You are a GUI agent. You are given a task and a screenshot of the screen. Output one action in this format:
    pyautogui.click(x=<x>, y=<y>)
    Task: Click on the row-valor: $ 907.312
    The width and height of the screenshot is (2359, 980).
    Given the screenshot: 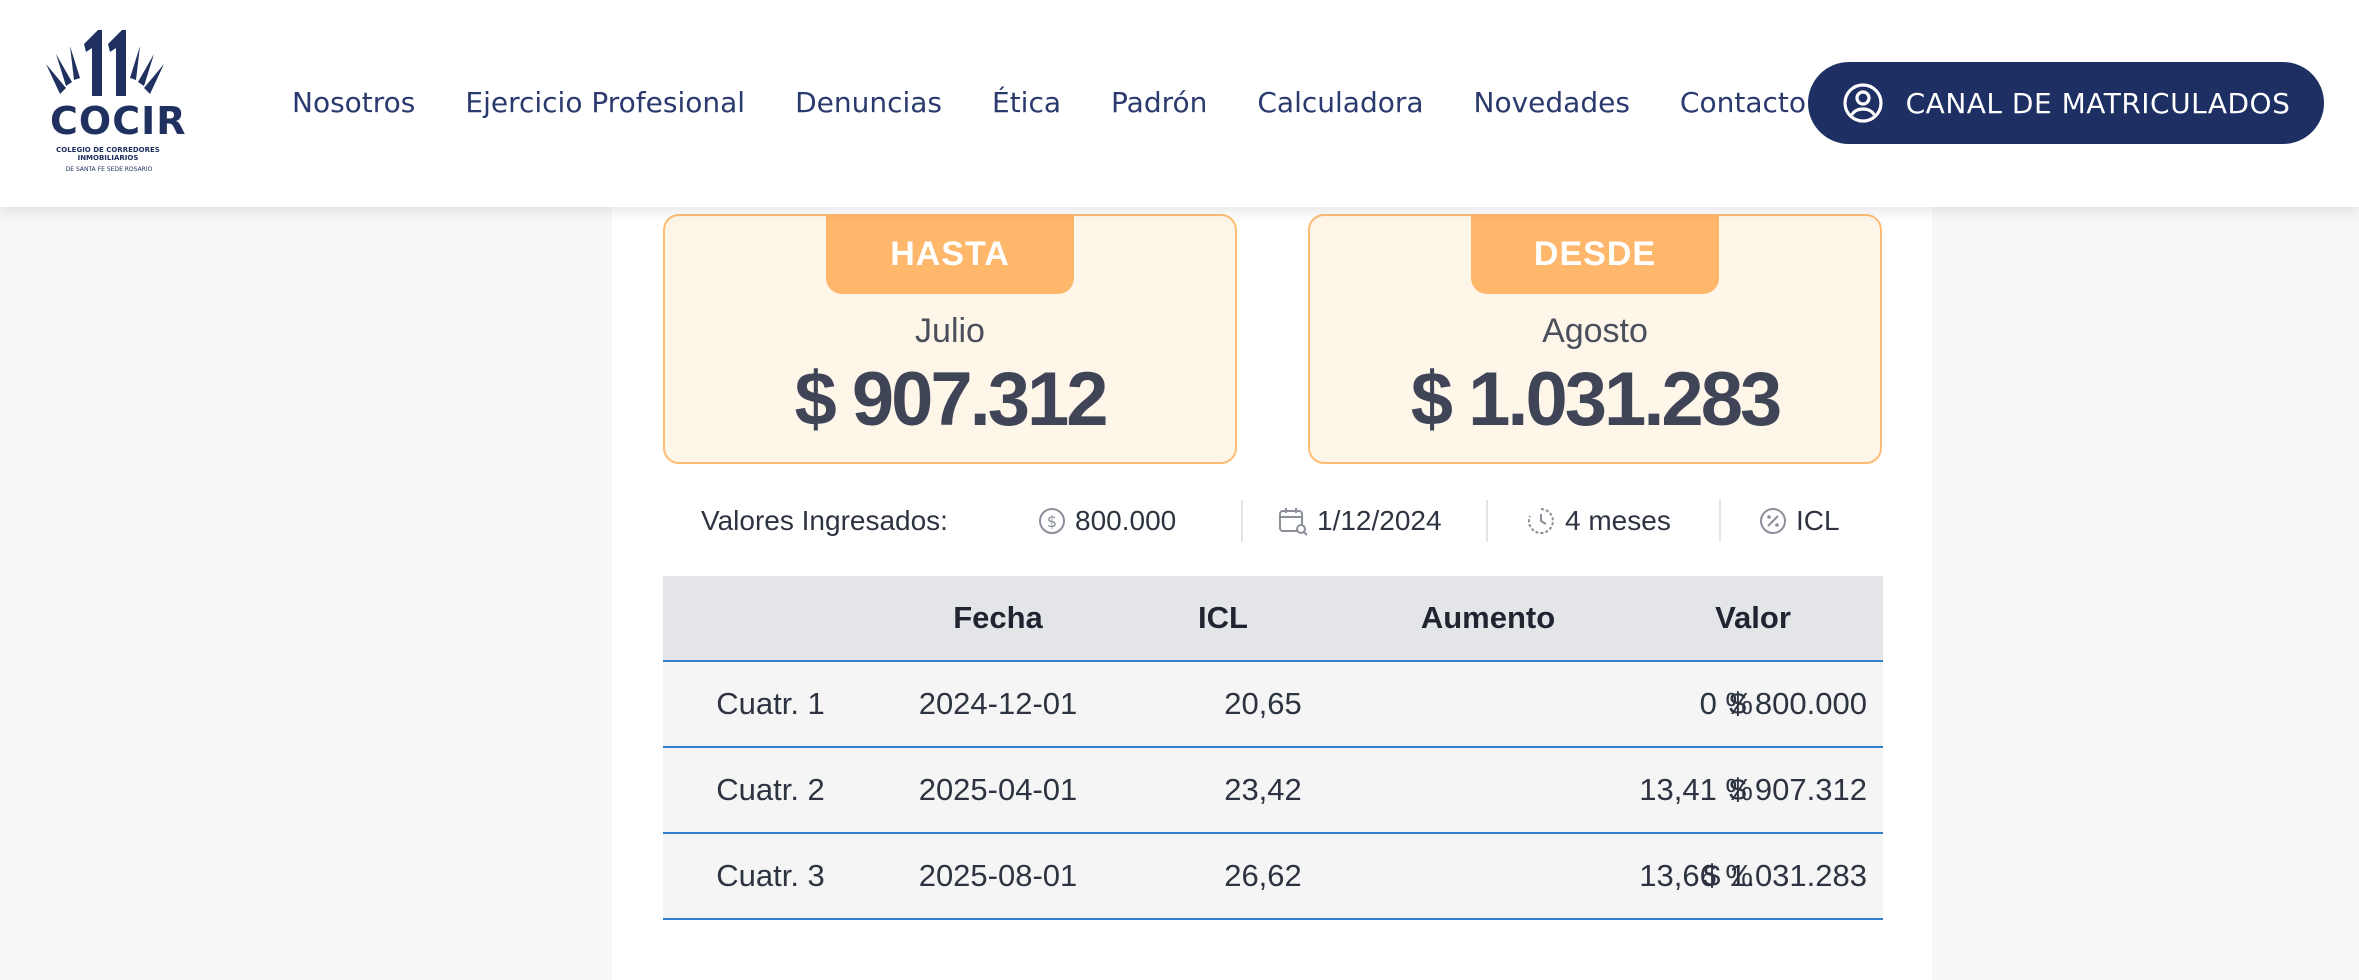 What is the action you would take?
    pyautogui.click(x=1798, y=789)
    